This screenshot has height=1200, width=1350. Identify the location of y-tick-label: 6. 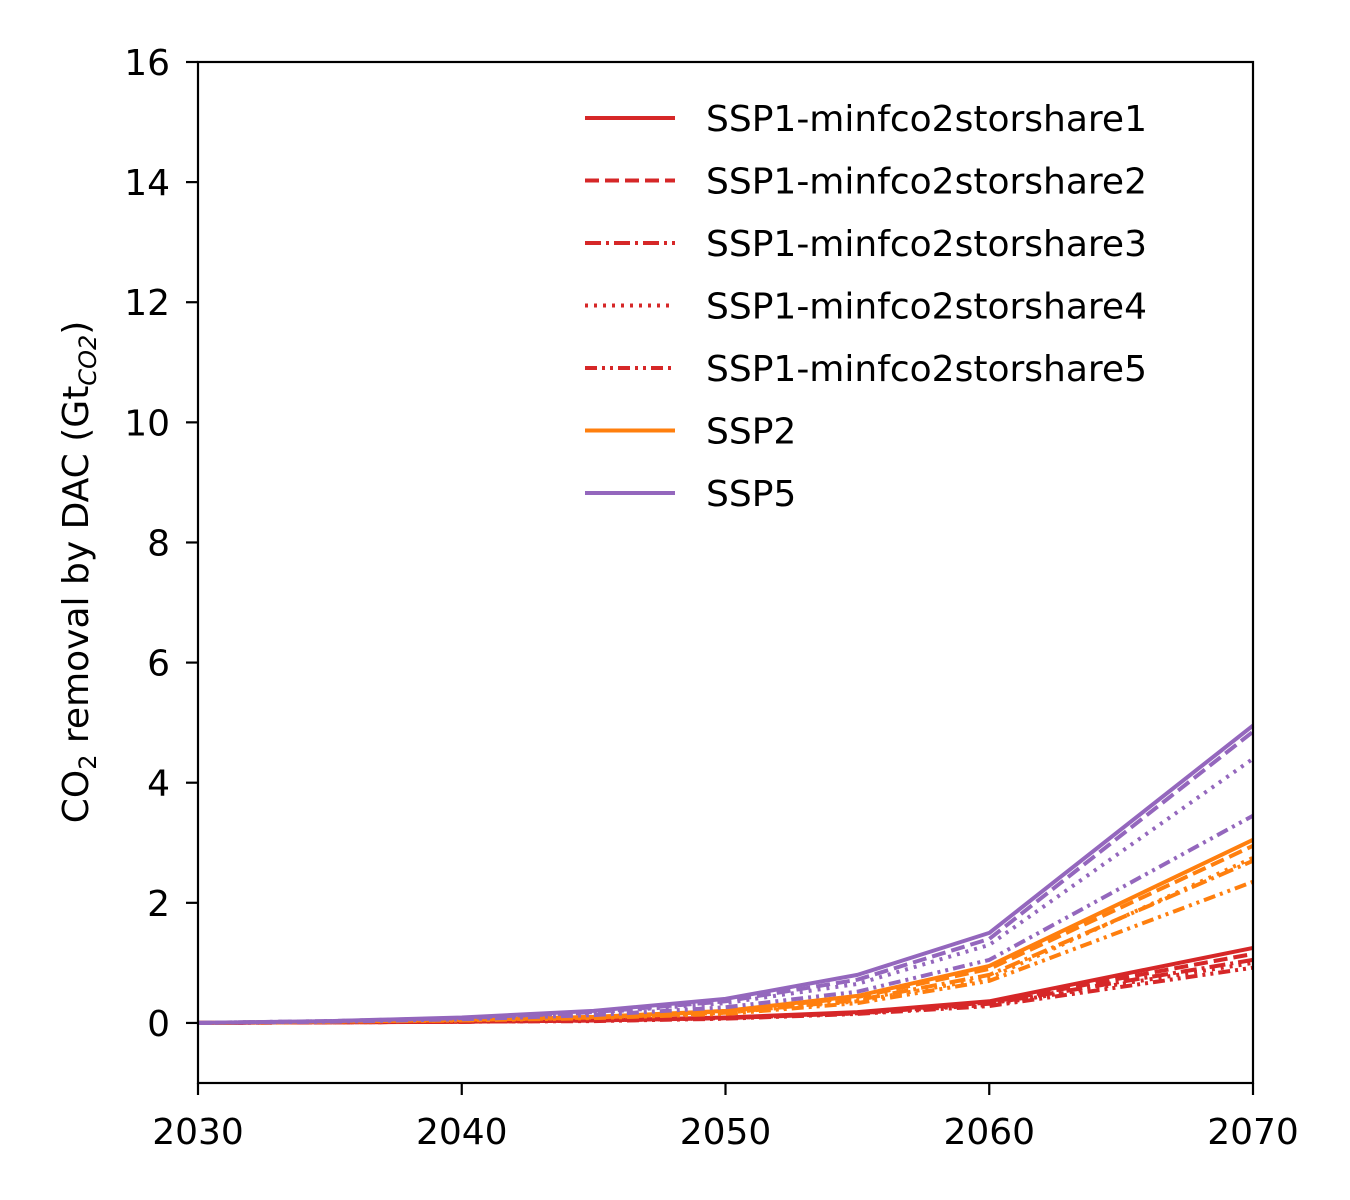
(158, 664).